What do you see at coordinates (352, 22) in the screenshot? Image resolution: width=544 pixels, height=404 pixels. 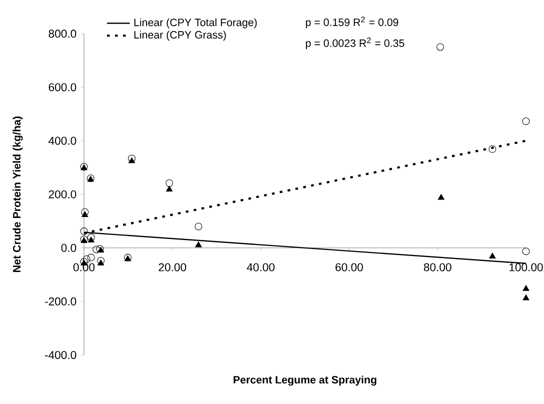 I see `text: p = 0.159 R$^{2}$ = 0.09` at bounding box center [352, 22].